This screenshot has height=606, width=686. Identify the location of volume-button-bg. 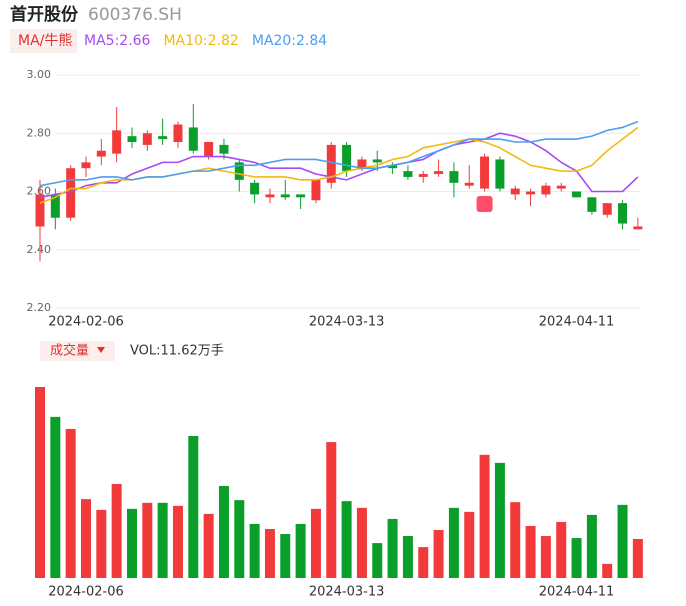
(77, 351).